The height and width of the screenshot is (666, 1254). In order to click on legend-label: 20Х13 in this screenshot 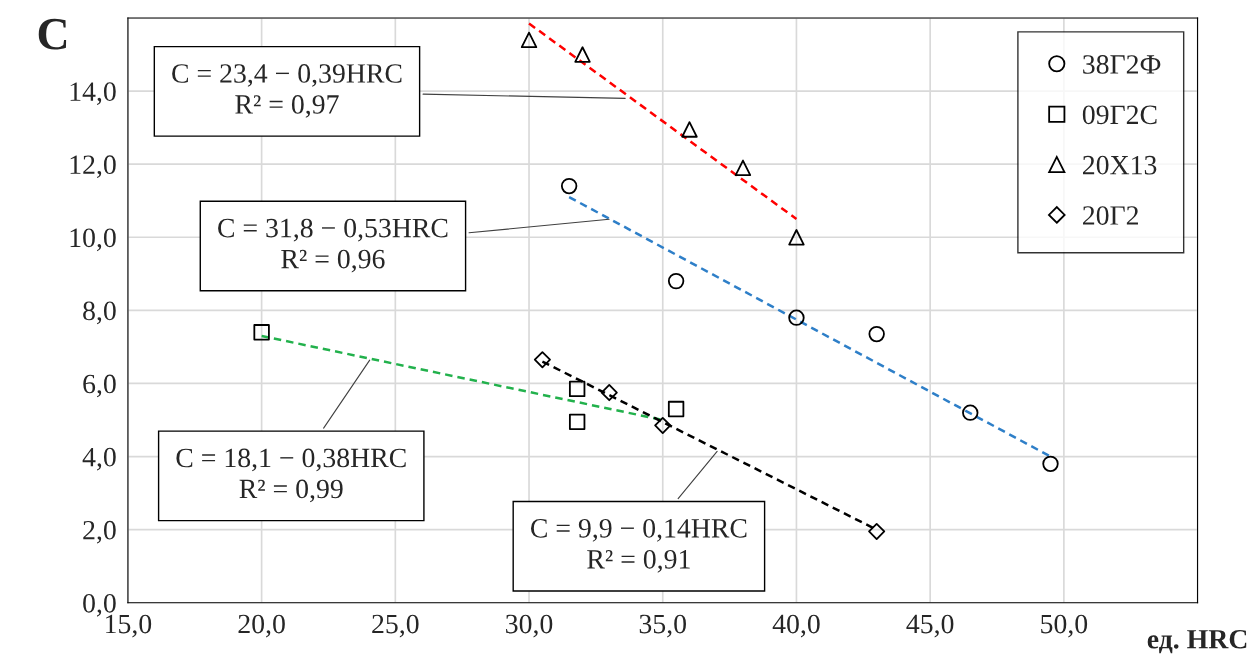, I will do `click(1120, 165)`.